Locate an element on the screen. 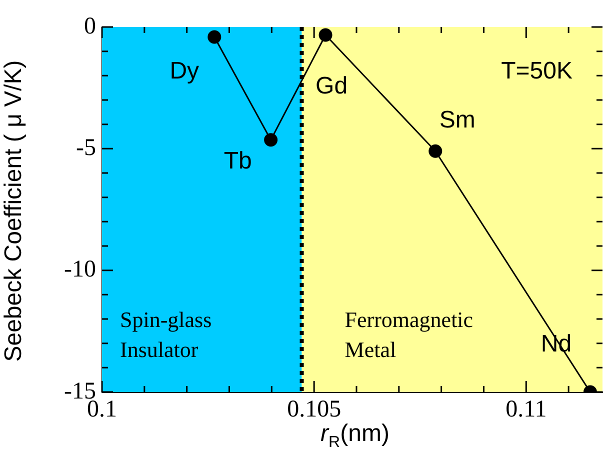 Image resolution: width=610 pixels, height=463 pixels. x-tick-label: 0.11 is located at coordinates (526, 409).